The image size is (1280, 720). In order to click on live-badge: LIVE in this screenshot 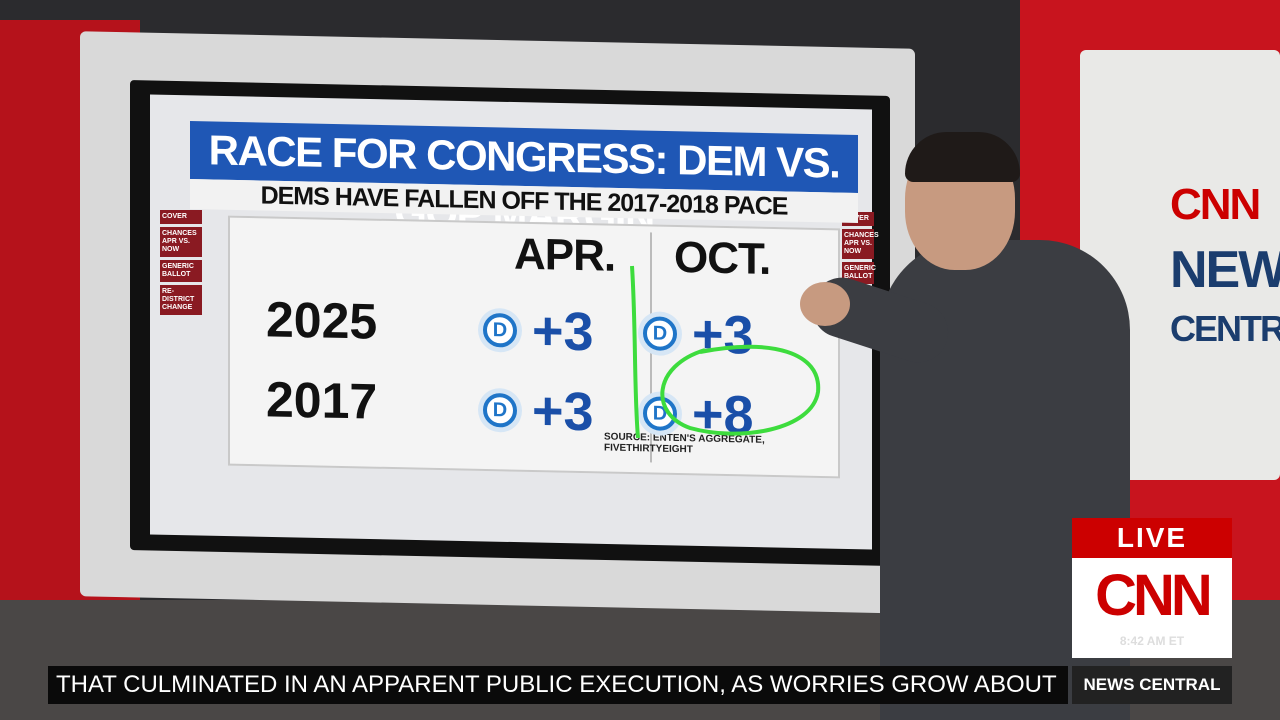, I will do `click(1152, 538)`.